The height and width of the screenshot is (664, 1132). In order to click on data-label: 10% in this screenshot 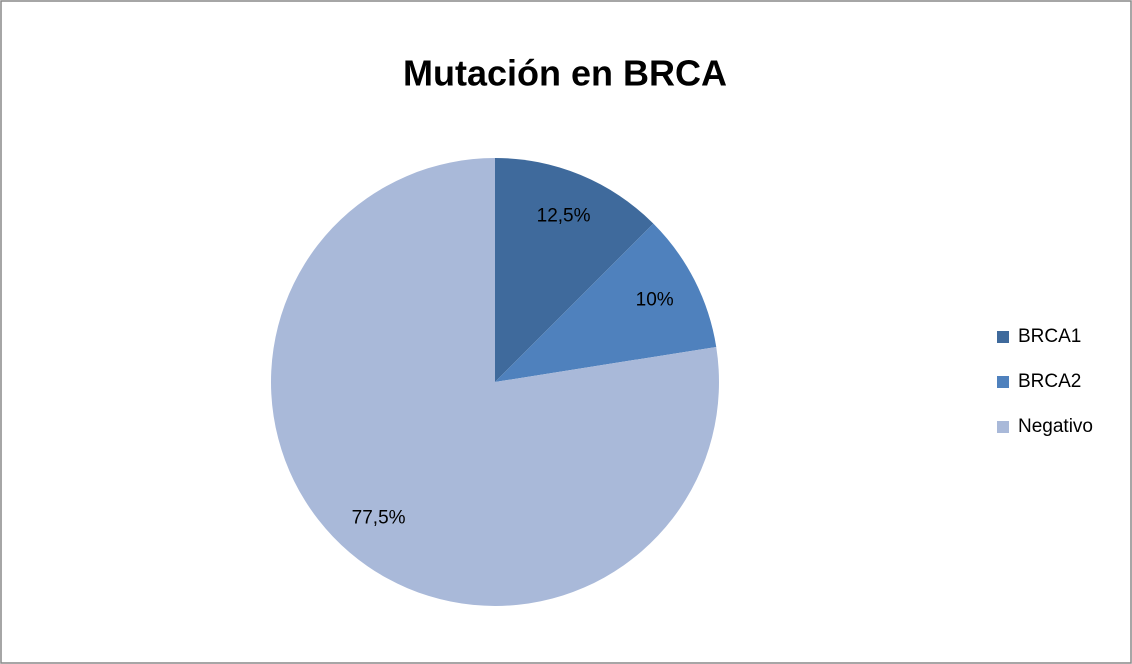, I will do `click(655, 300)`.